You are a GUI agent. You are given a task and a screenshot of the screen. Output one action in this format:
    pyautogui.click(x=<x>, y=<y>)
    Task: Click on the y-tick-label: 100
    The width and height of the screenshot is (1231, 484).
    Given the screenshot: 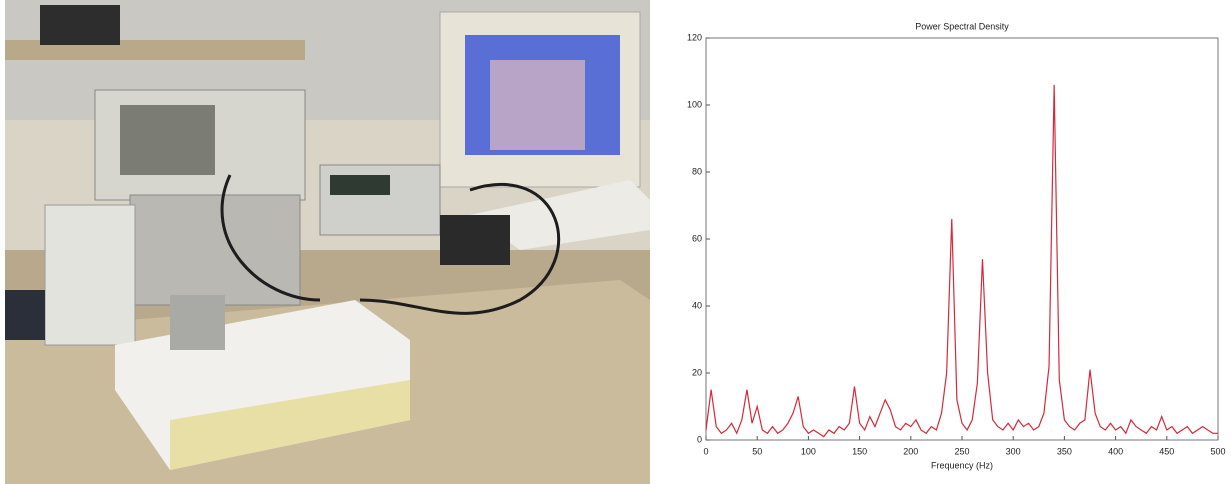 What is the action you would take?
    pyautogui.click(x=694, y=104)
    